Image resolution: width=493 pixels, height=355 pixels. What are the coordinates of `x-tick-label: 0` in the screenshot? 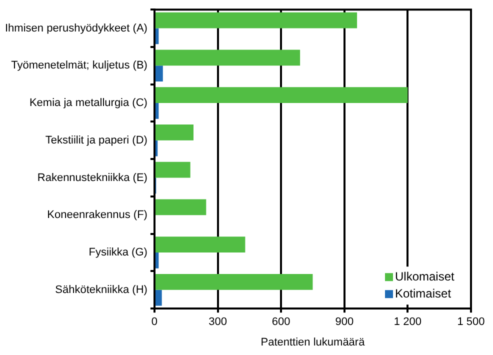 It's located at (154, 322).